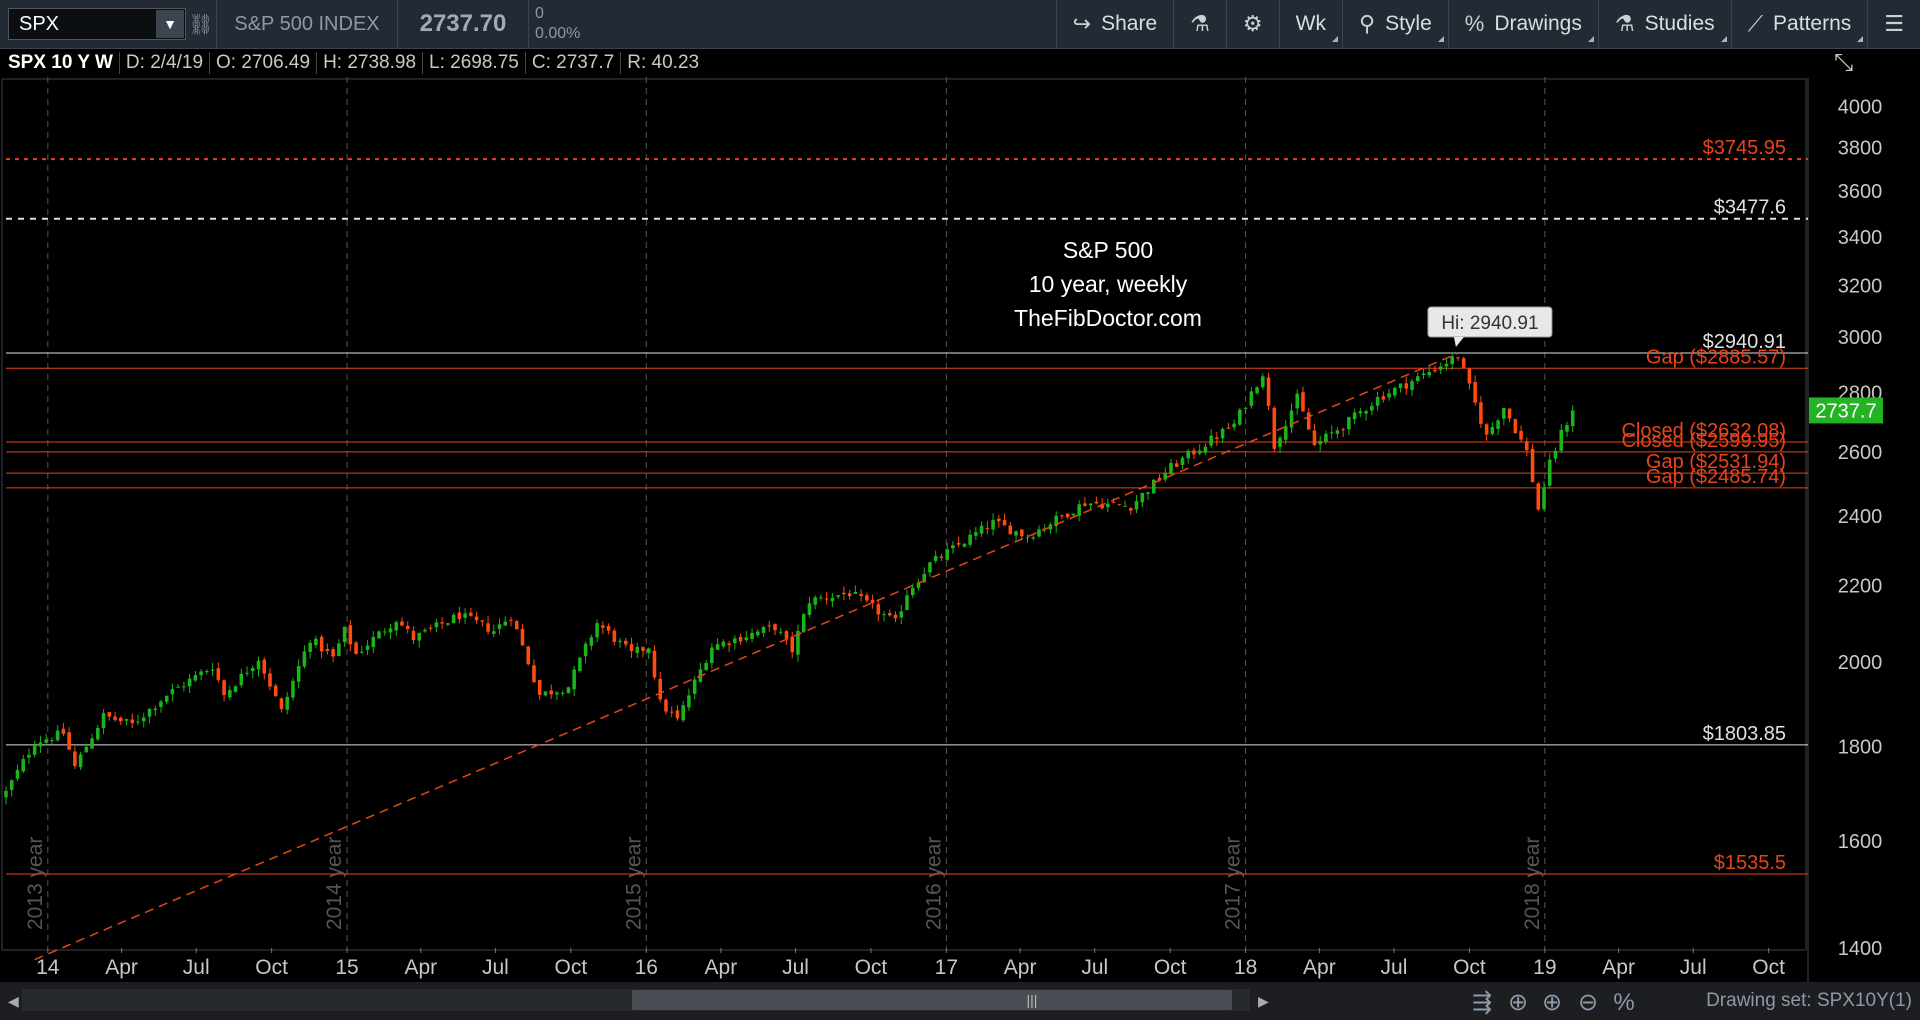  I want to click on price-axis, so click(1864, 516).